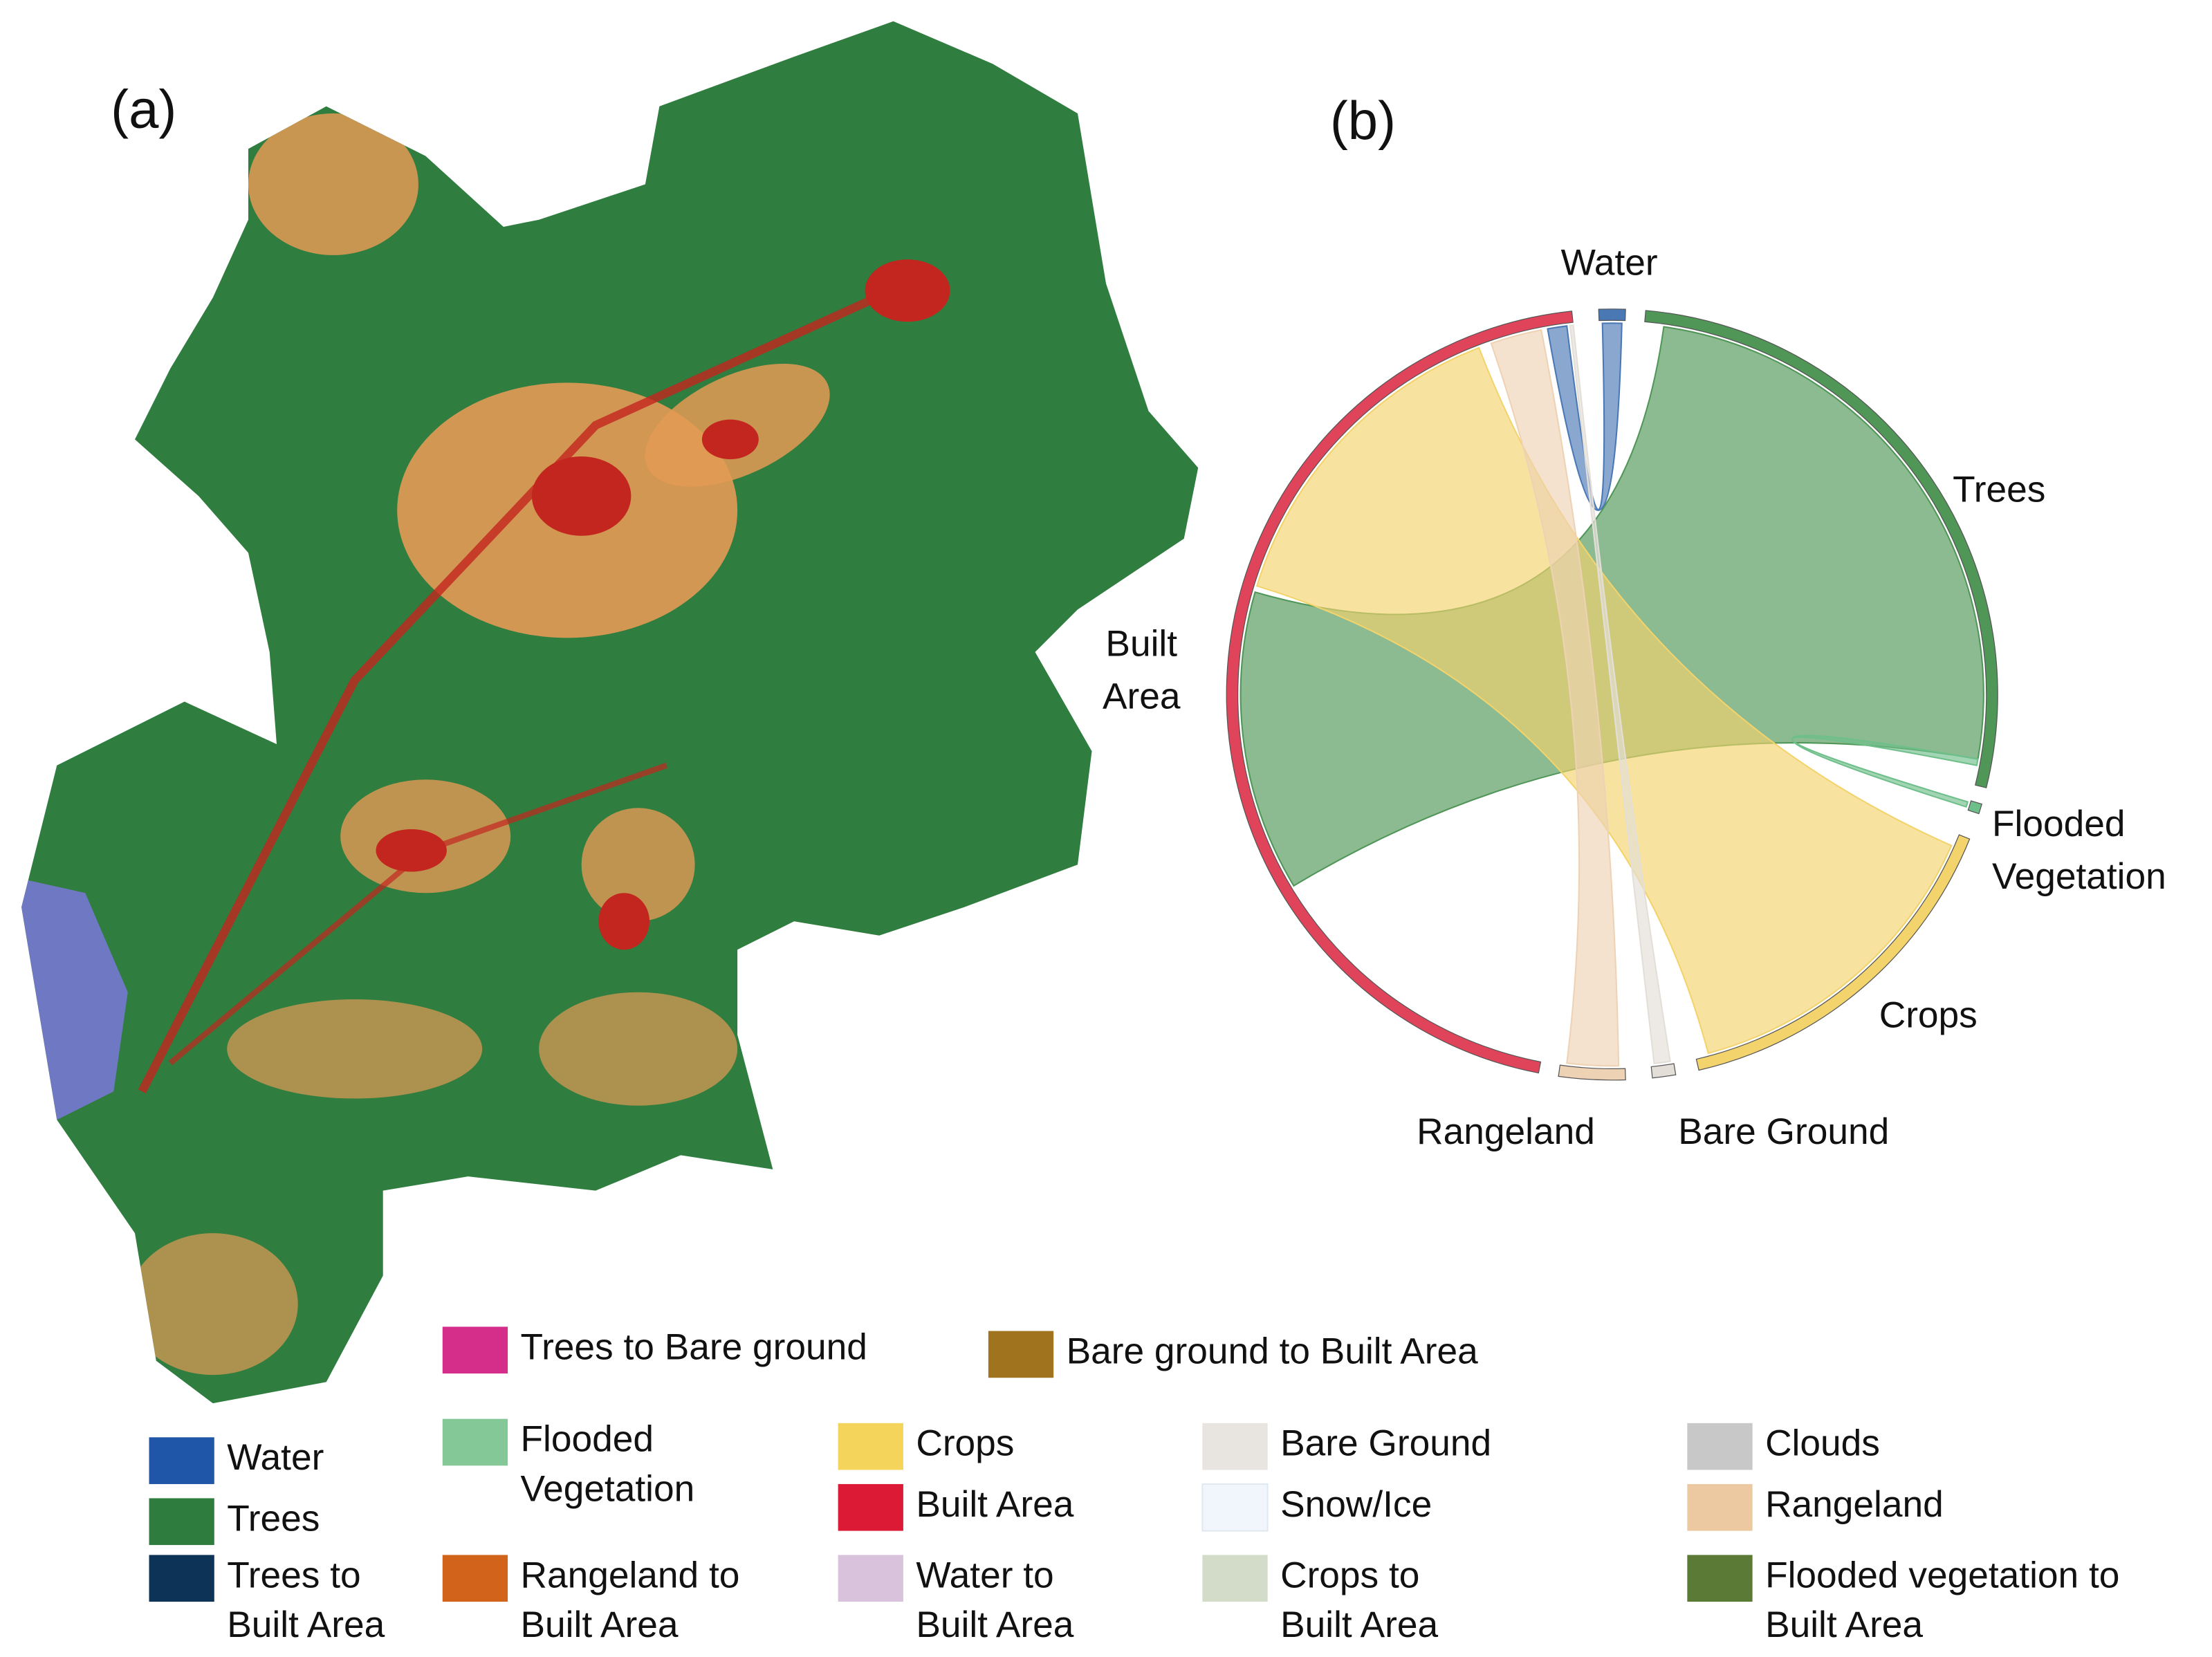 Image resolution: width=2212 pixels, height=1657 pixels. Describe the element at coordinates (1942, 1575) in the screenshot. I see `legend-label: Flooded vegetation to` at that location.